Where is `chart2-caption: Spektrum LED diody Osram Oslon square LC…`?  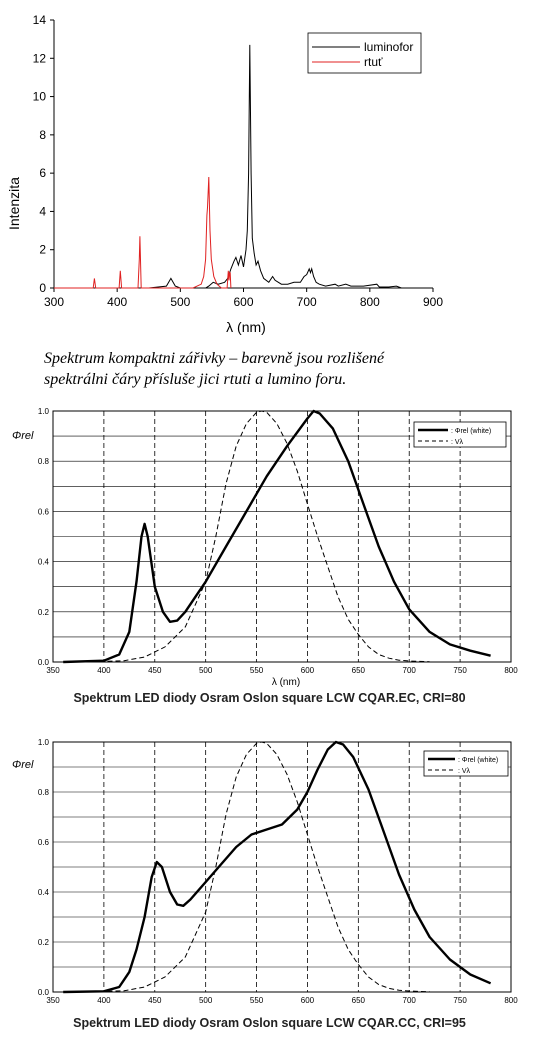 chart2-caption: Spektrum LED diody Osram Oslon square LC… is located at coordinates (269, 698).